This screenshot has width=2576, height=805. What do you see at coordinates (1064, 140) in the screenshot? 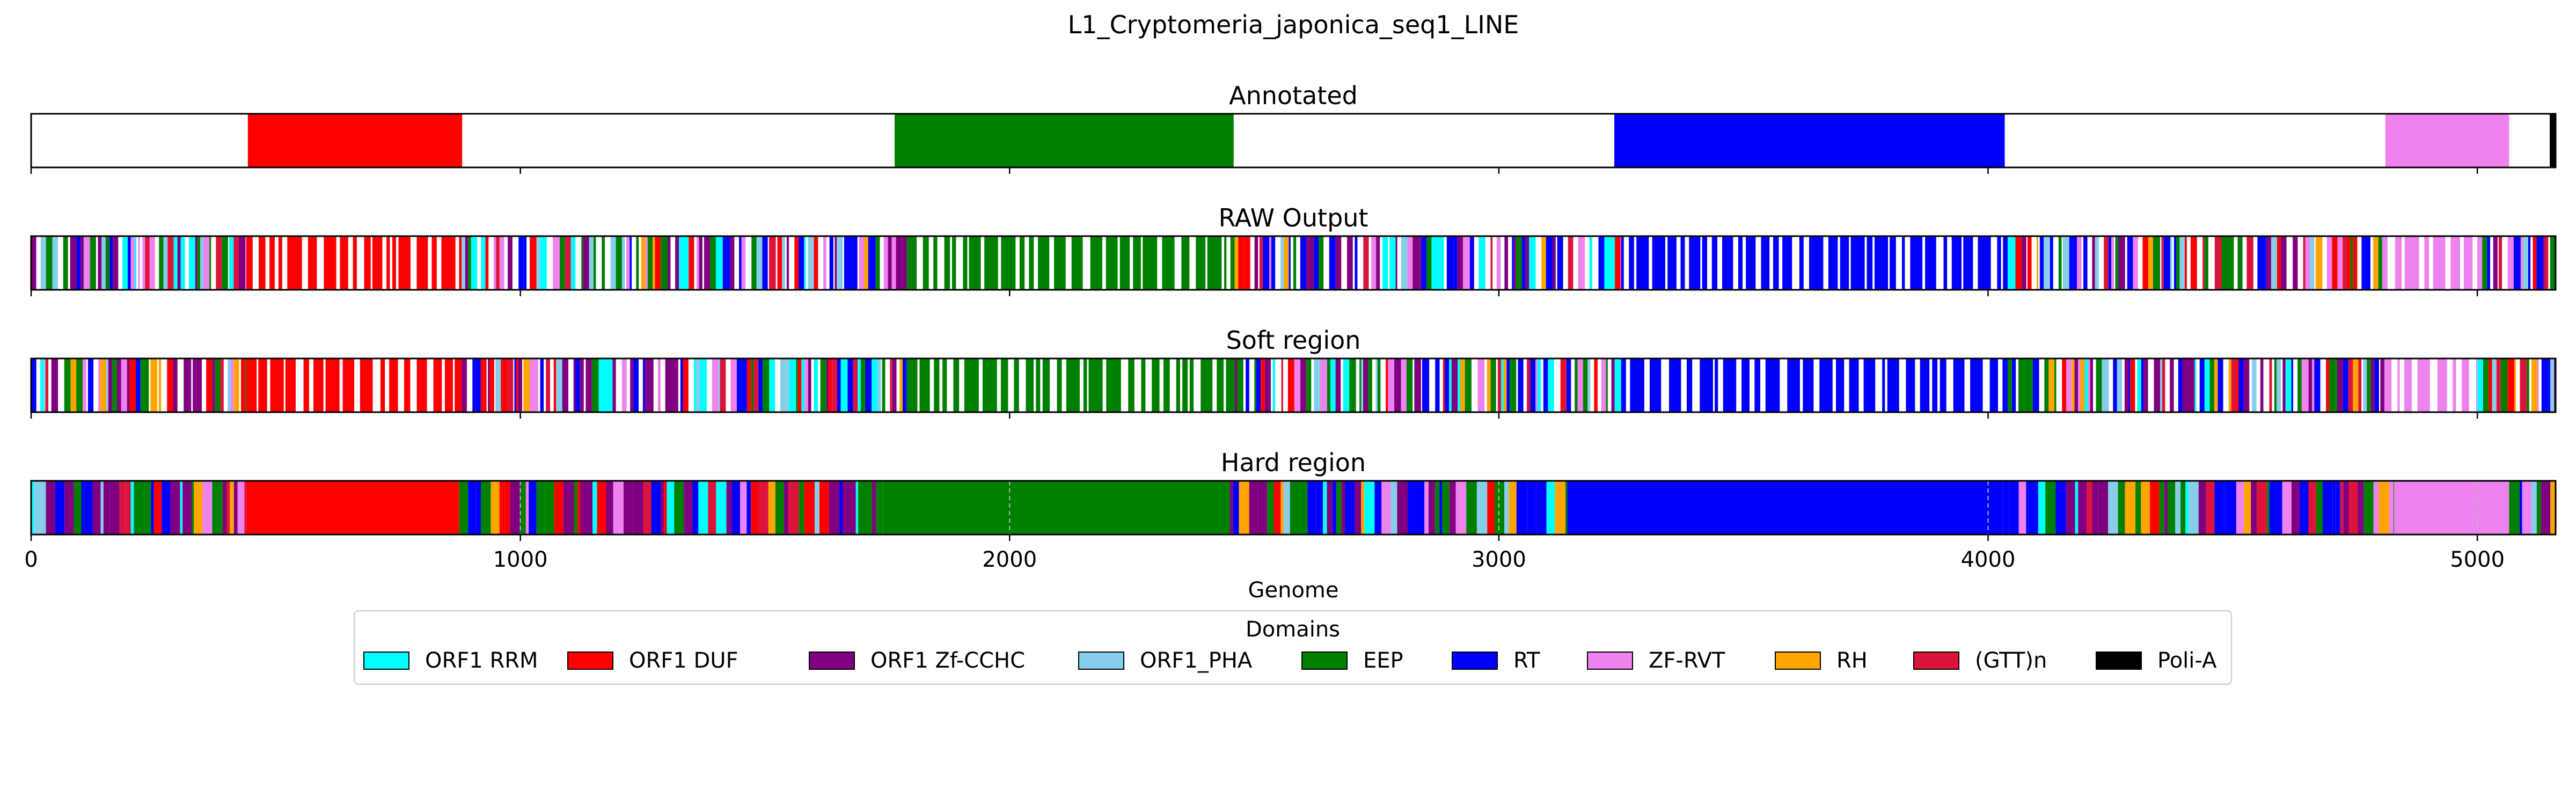
I see `segment-bar` at bounding box center [1064, 140].